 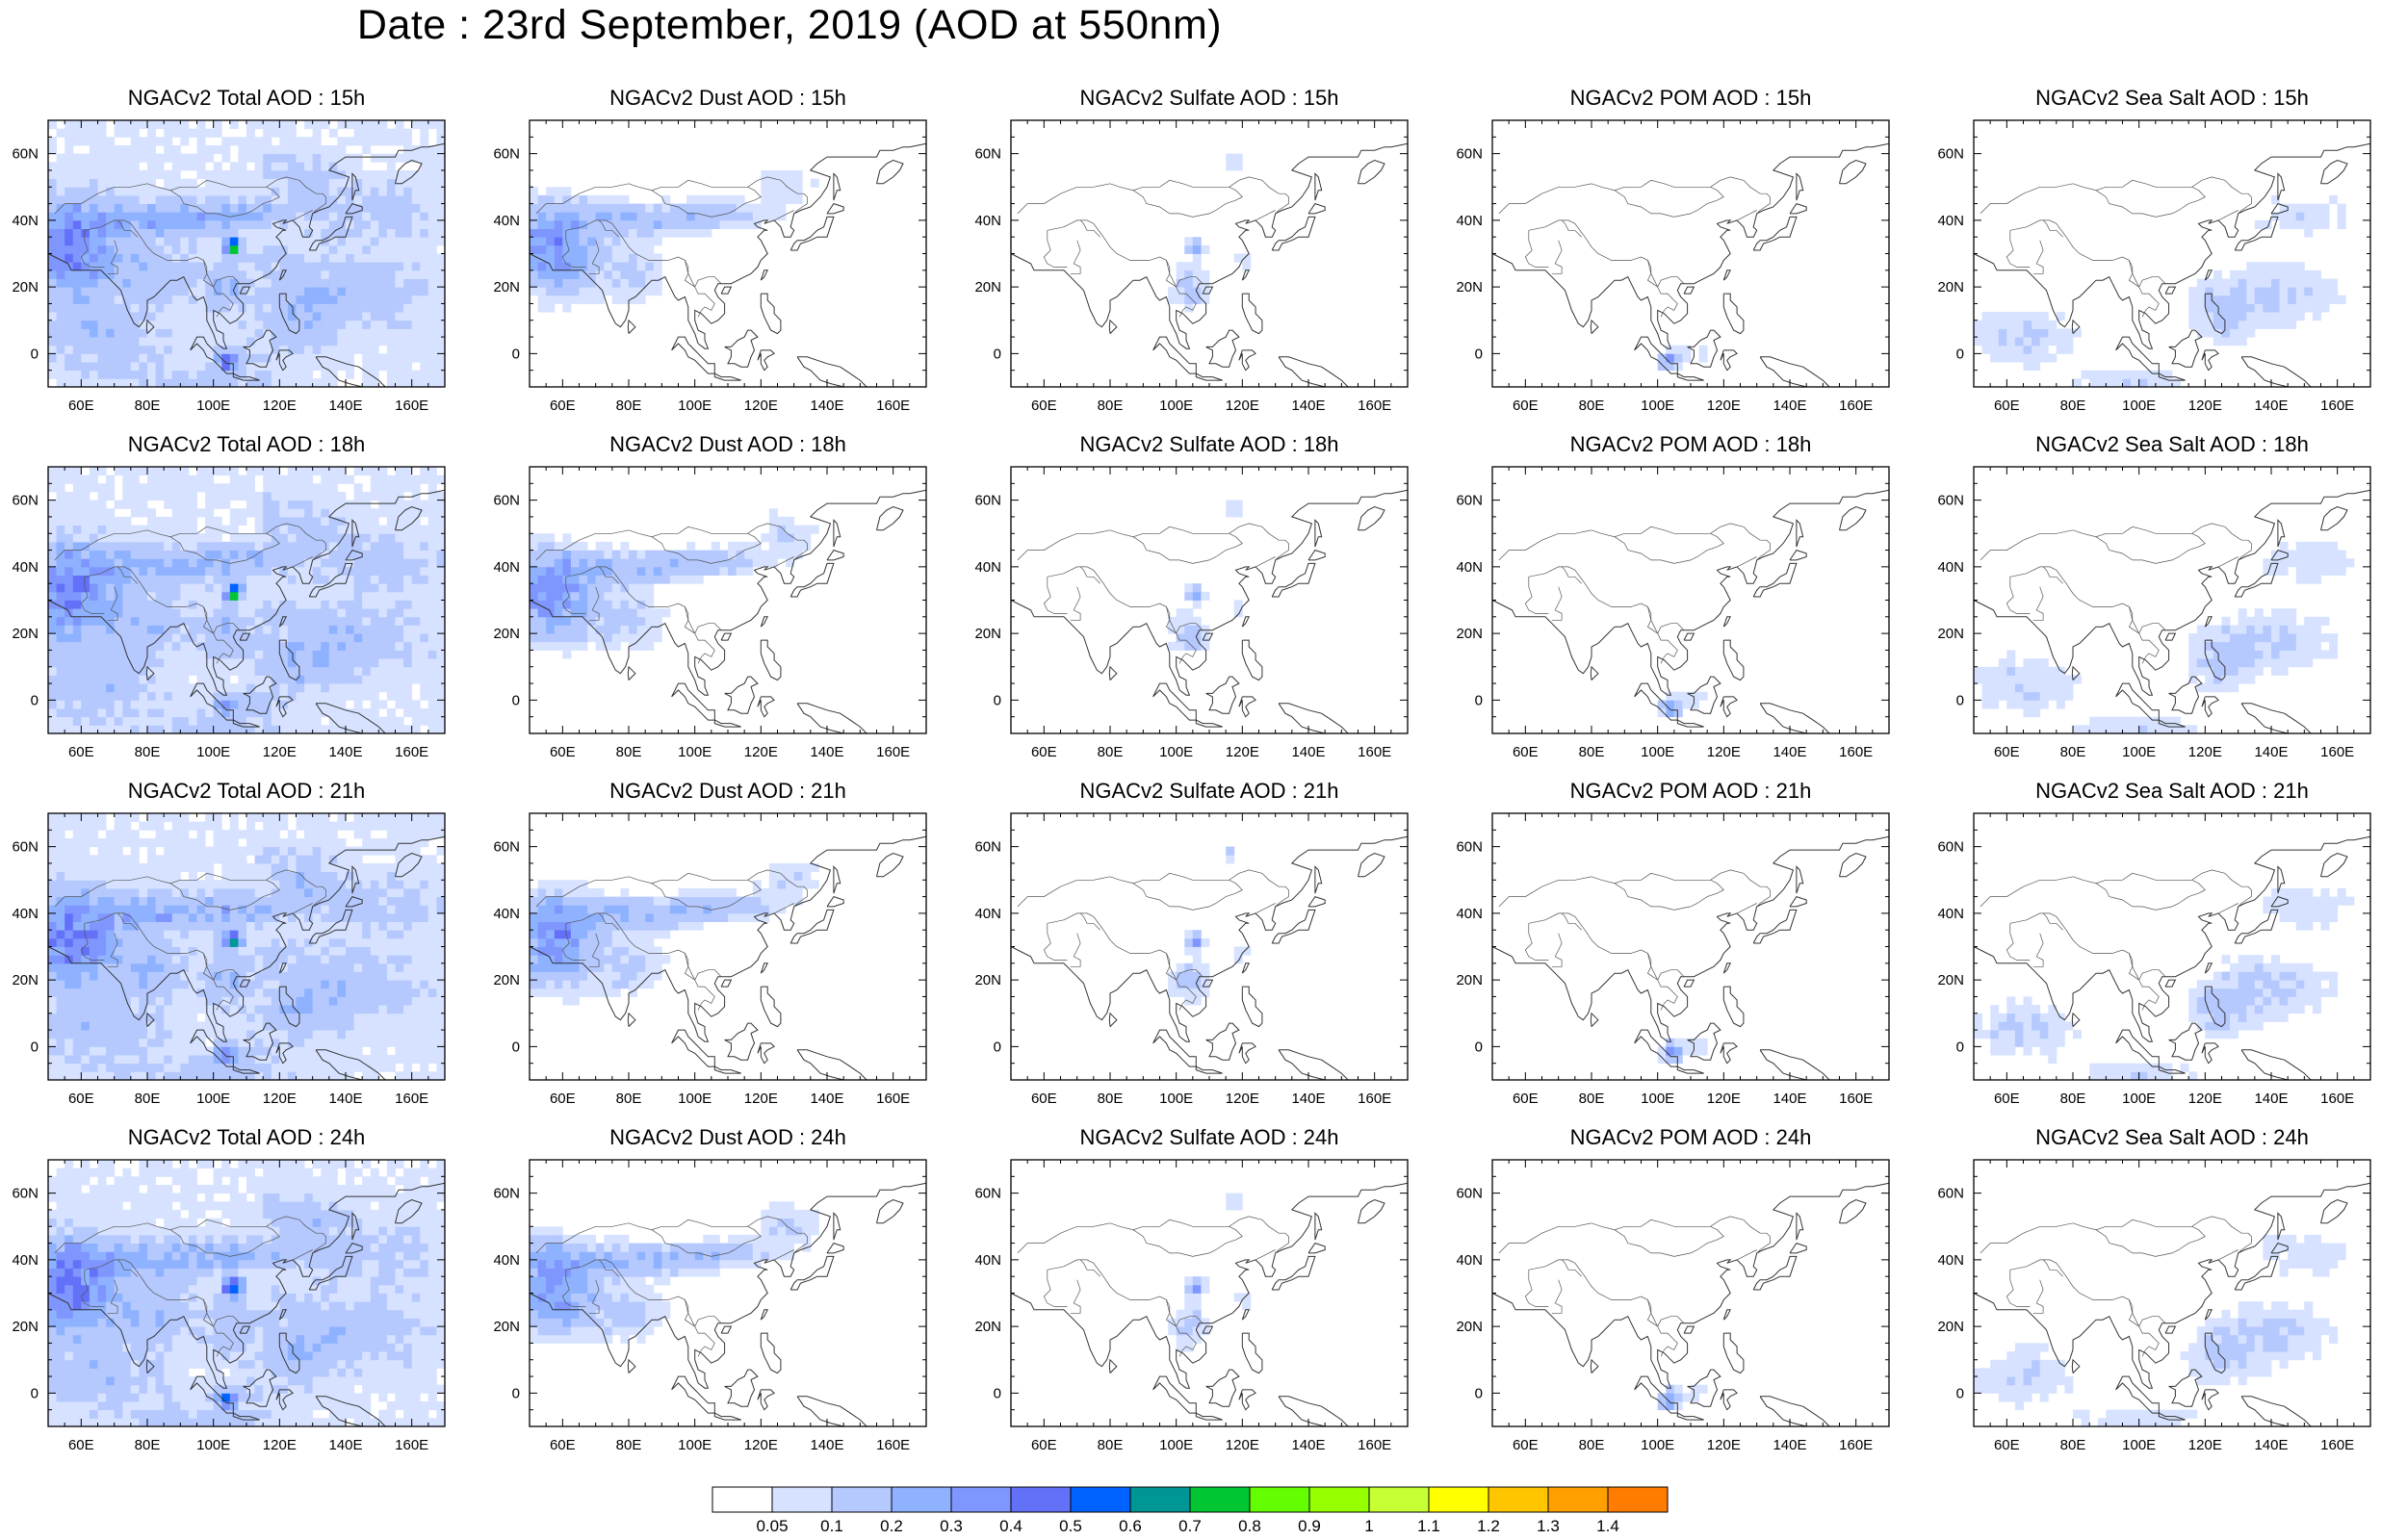 I want to click on lon-tick-label: 80E, so click(x=1592, y=406).